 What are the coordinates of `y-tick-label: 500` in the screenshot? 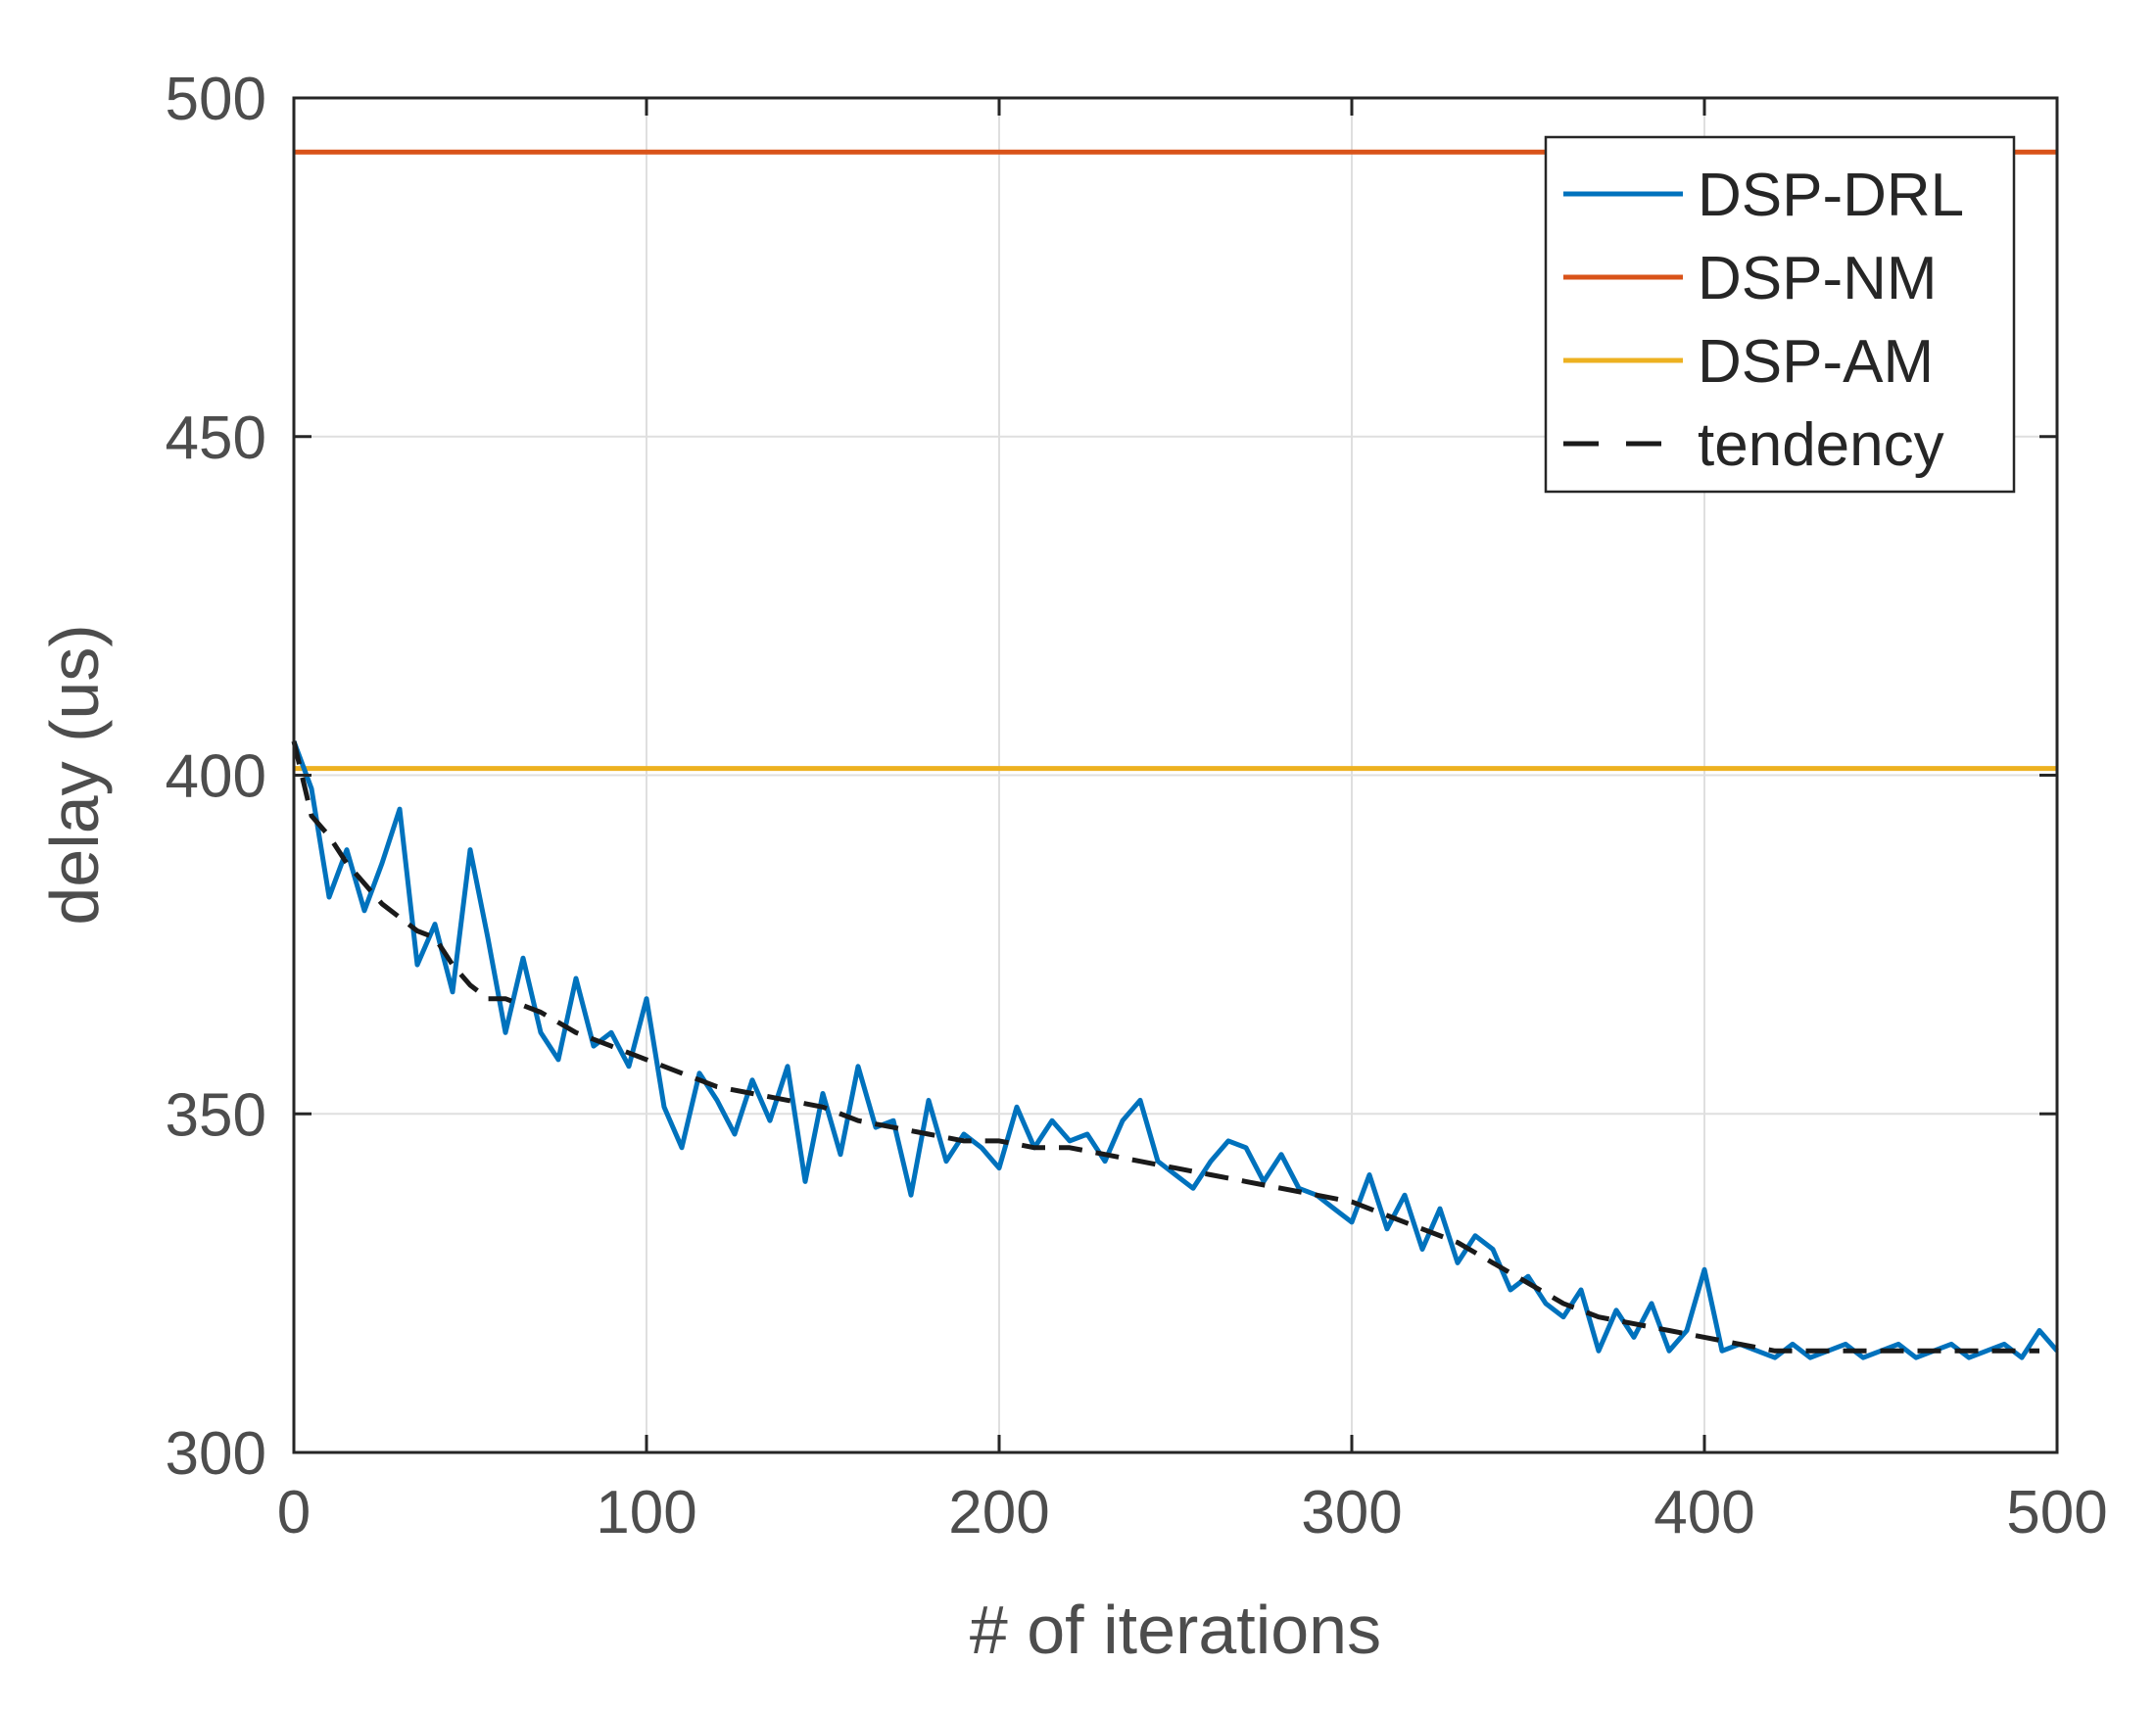 It's located at (216, 99).